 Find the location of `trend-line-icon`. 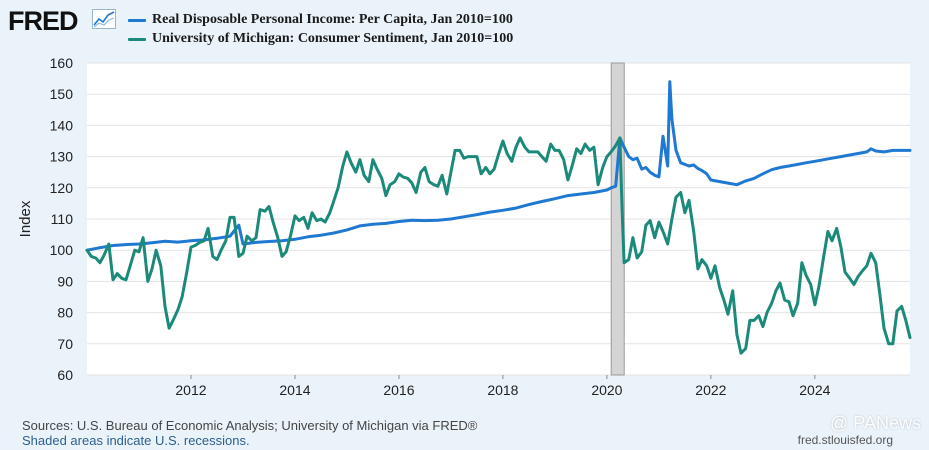

trend-line-icon is located at coordinates (104, 19).